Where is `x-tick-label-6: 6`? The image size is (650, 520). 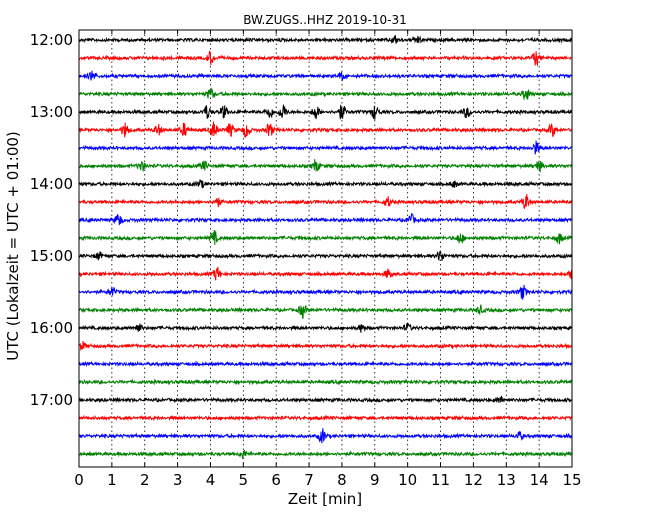
x-tick-label-6: 6 is located at coordinates (276, 480).